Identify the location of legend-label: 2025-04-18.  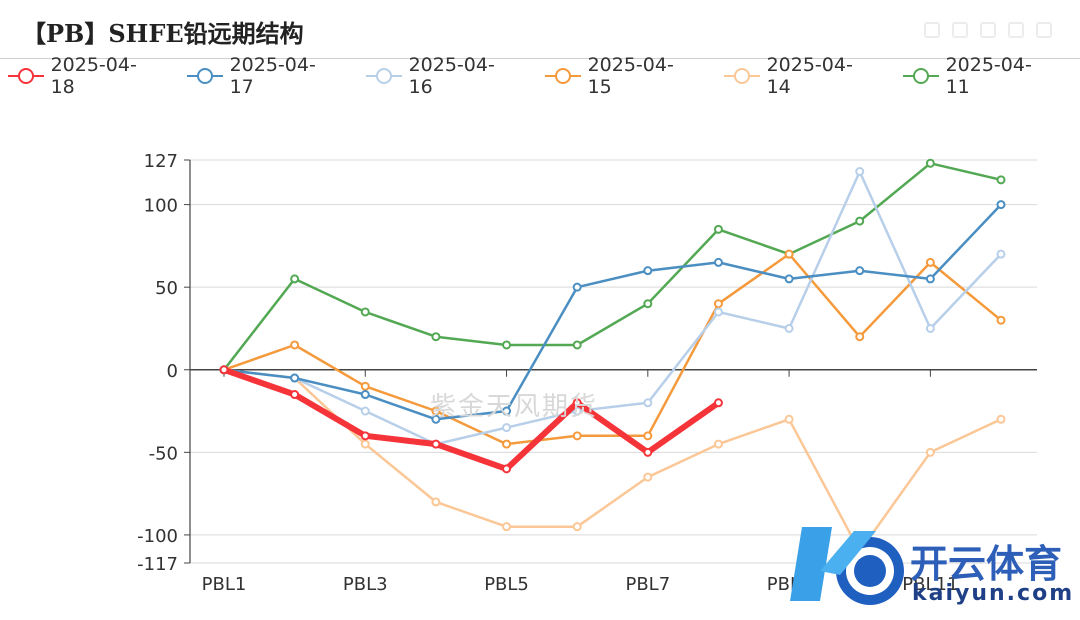
(93, 76).